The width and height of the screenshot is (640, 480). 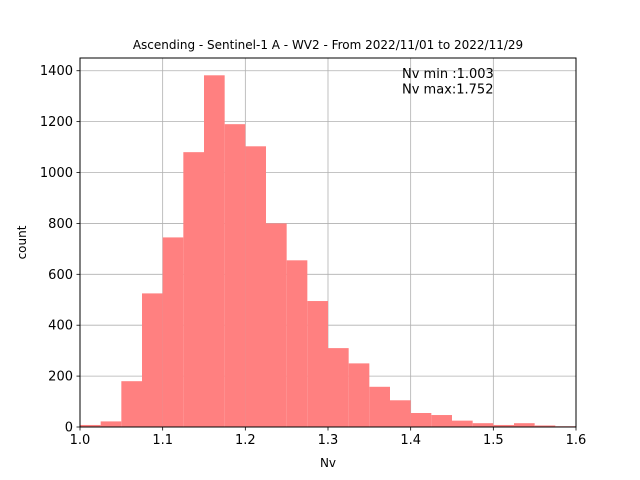 I want to click on y-tick-label: 400, so click(x=60, y=326).